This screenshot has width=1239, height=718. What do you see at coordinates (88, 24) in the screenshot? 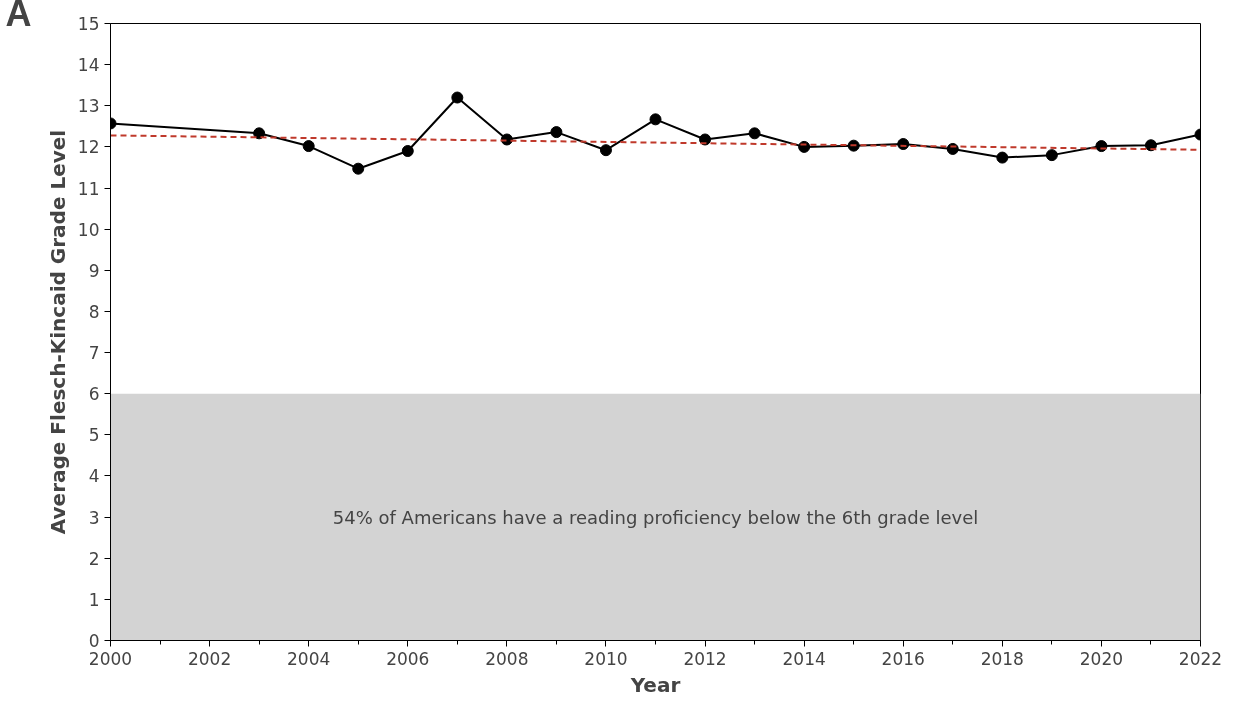
I see `y-tick-label: 15` at bounding box center [88, 24].